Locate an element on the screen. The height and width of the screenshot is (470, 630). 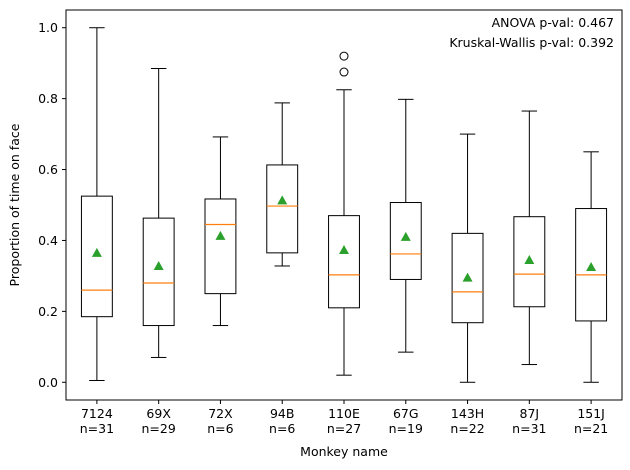
y-axis-label: Proportion of time on face is located at coordinates (14, 204).